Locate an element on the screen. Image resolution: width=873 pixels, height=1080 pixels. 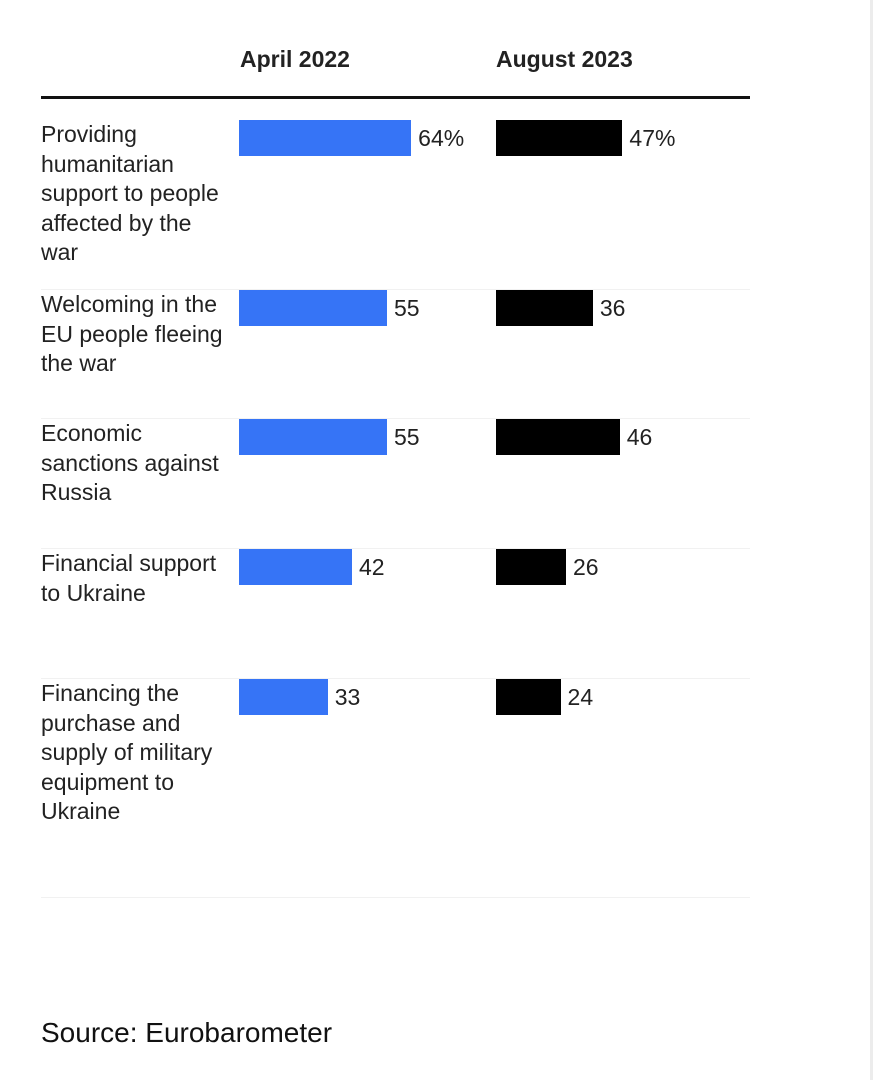
value-label-august-2023: 26 is located at coordinates (585, 567).